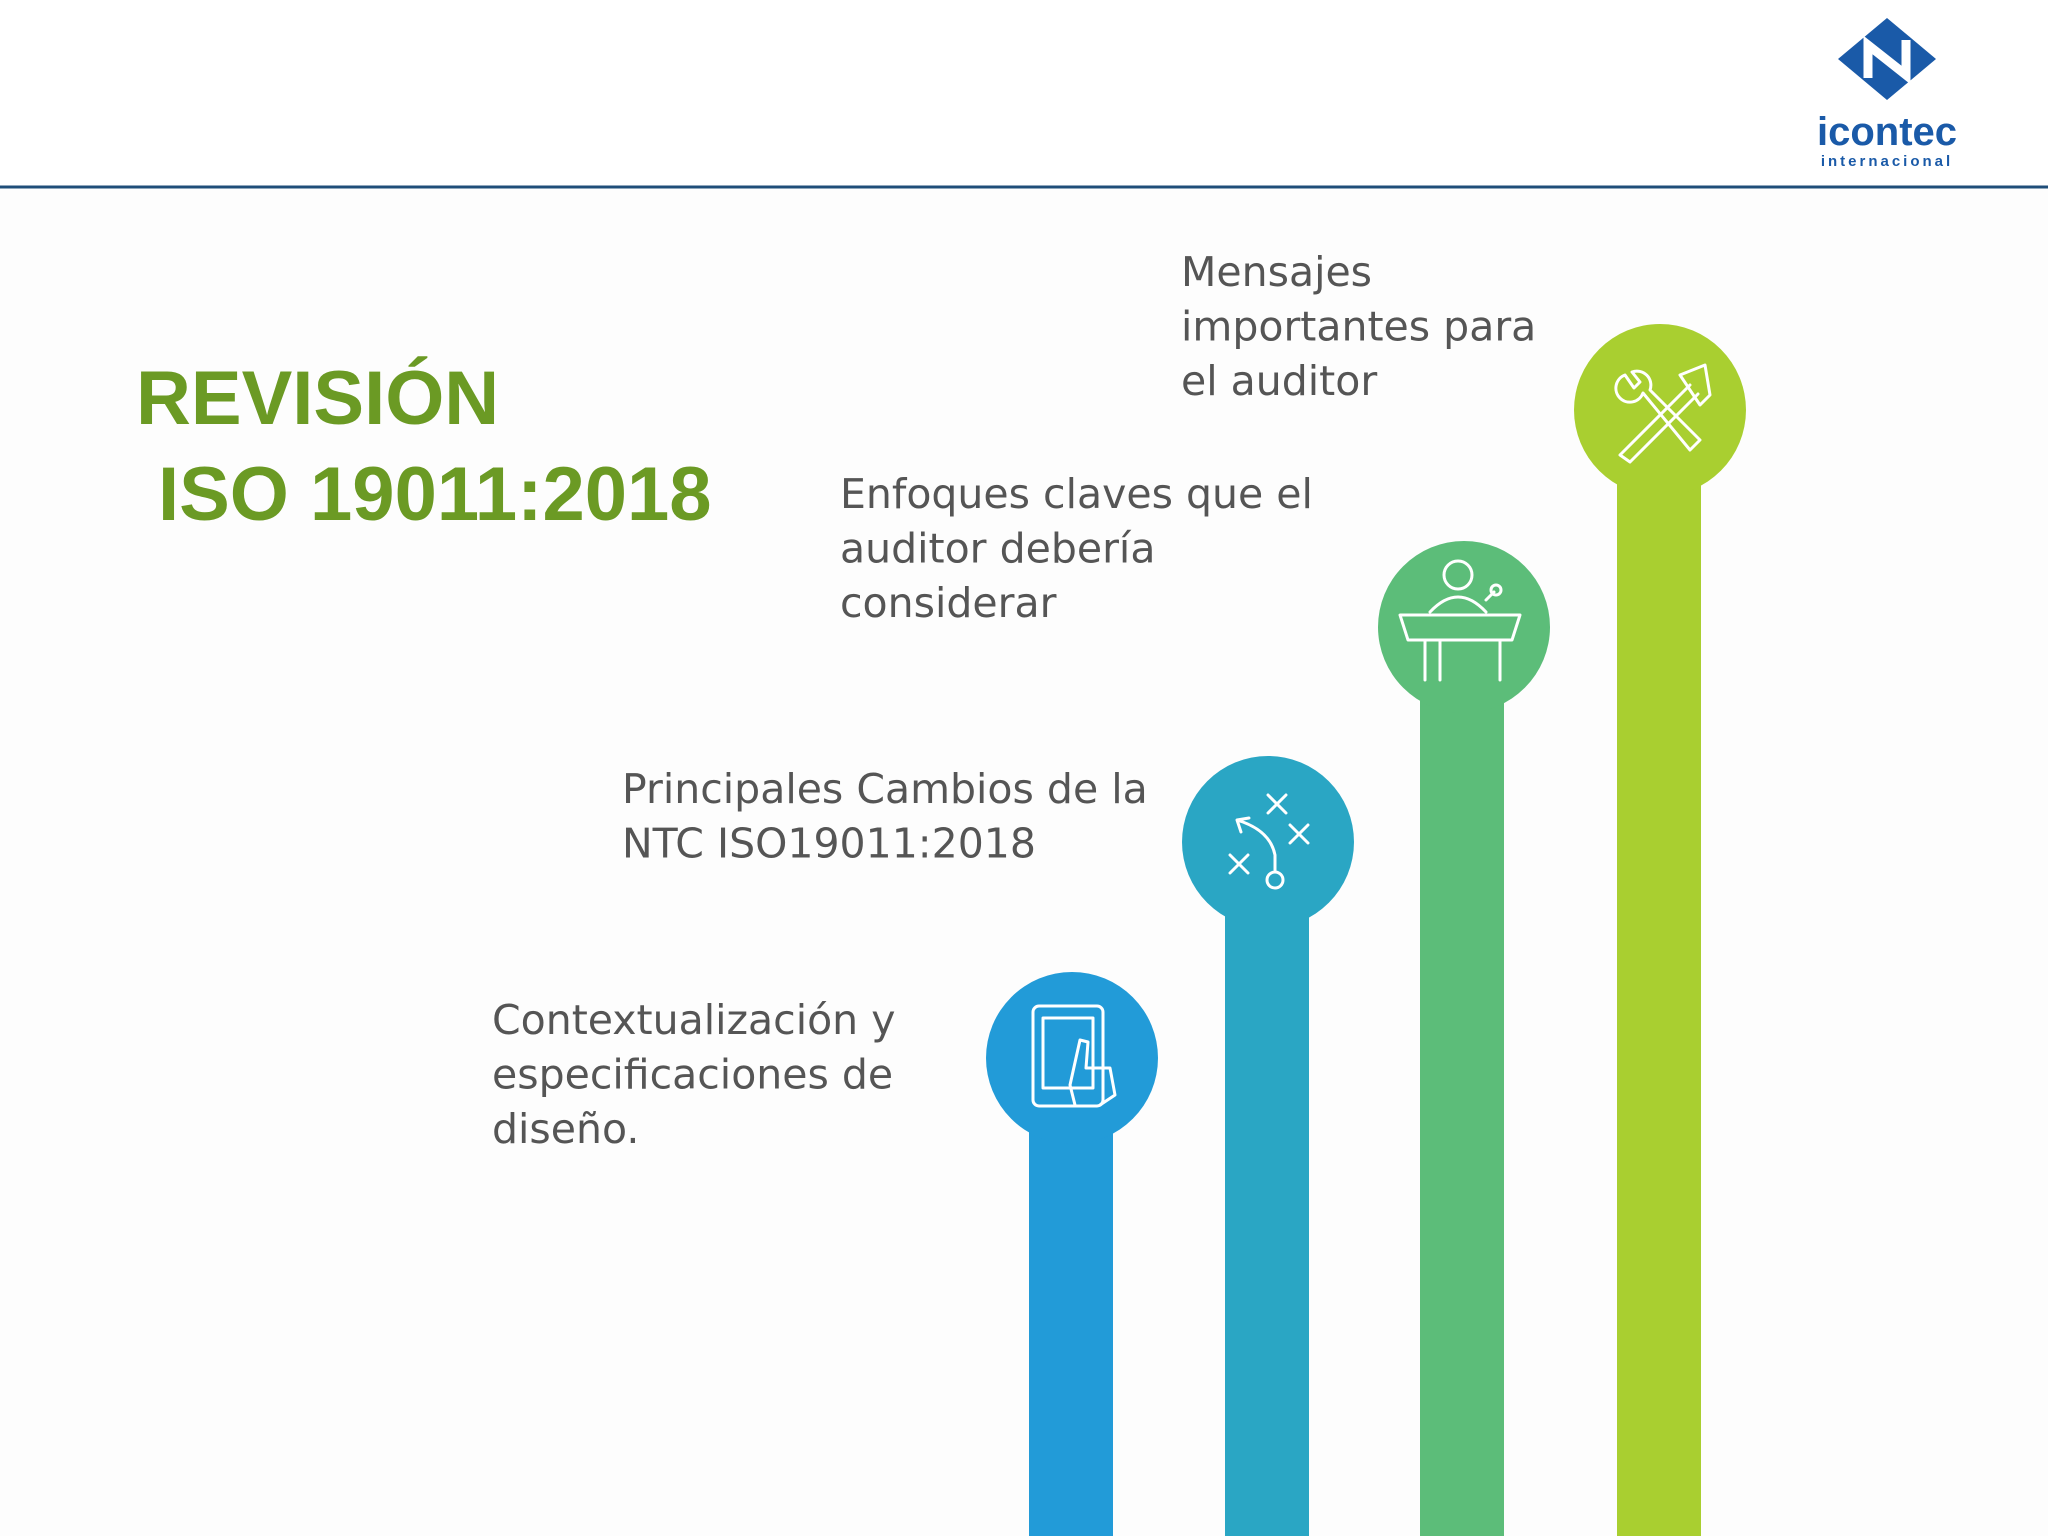 The height and width of the screenshot is (1536, 2048). What do you see at coordinates (1024, 93) in the screenshot?
I see `header` at bounding box center [1024, 93].